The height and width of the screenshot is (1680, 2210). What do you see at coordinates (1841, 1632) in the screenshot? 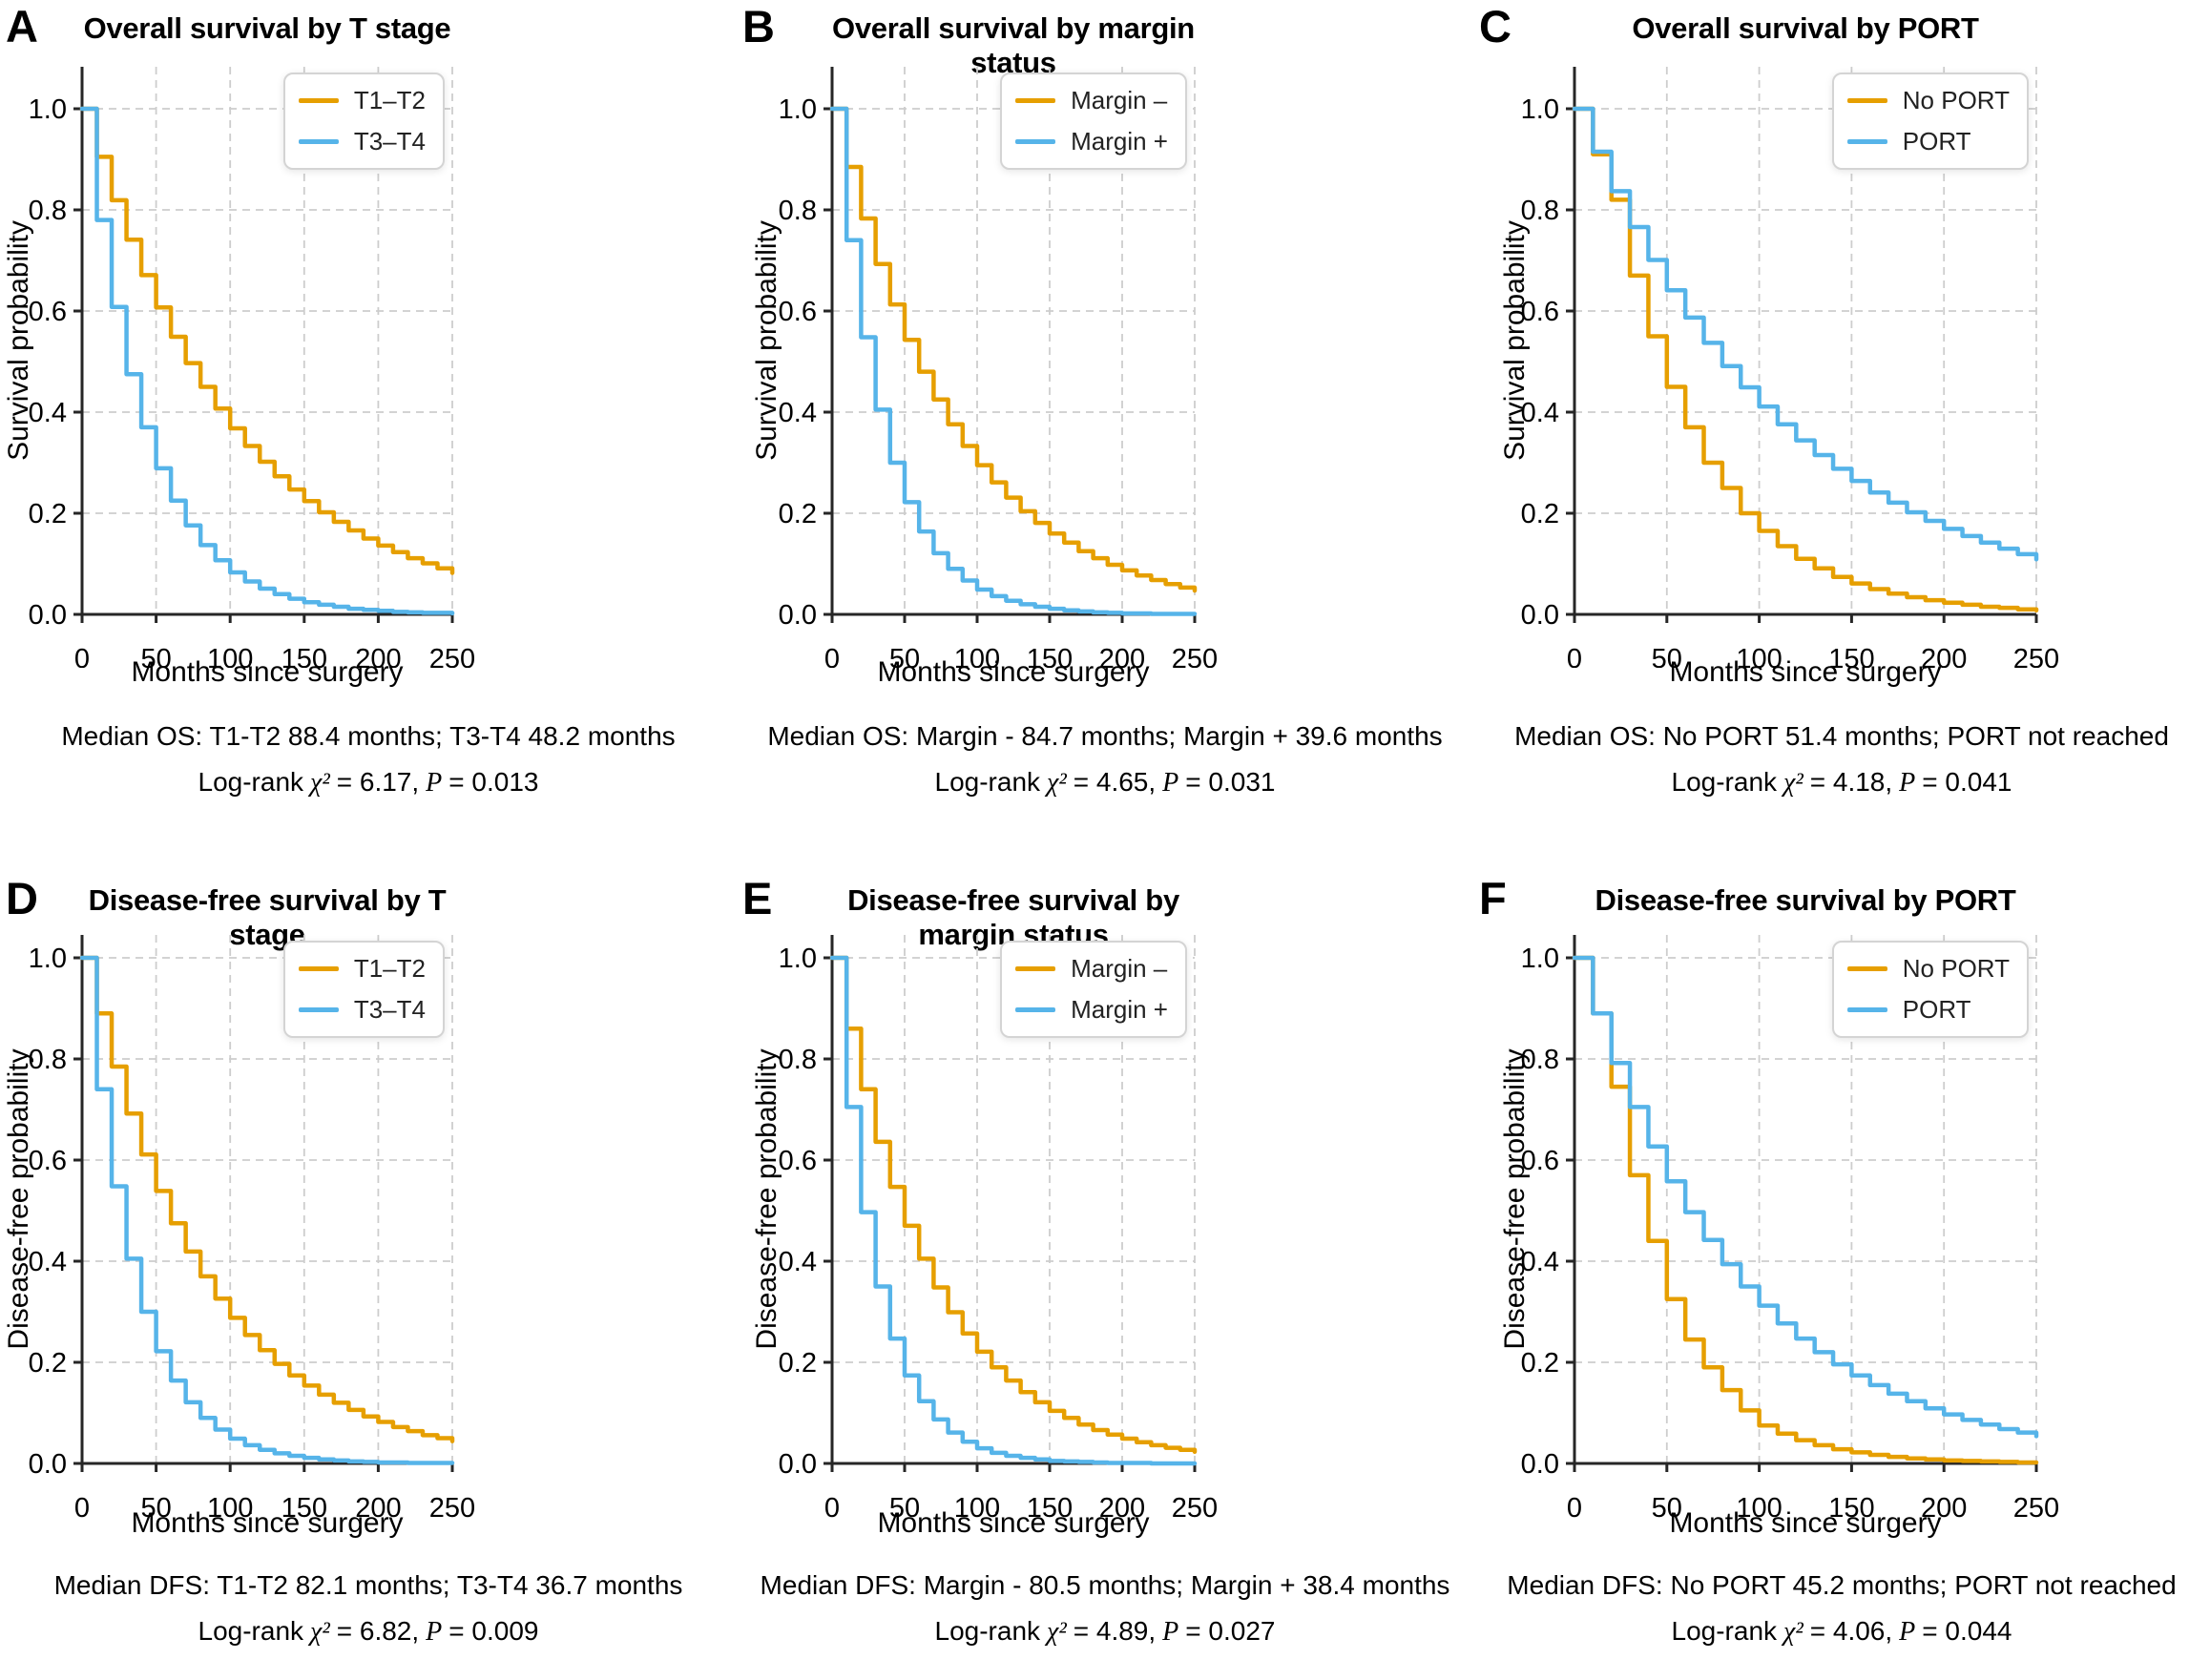
I see `logrank-annotation: Log-rank χ² = 4.06, P = 0.044` at bounding box center [1841, 1632].